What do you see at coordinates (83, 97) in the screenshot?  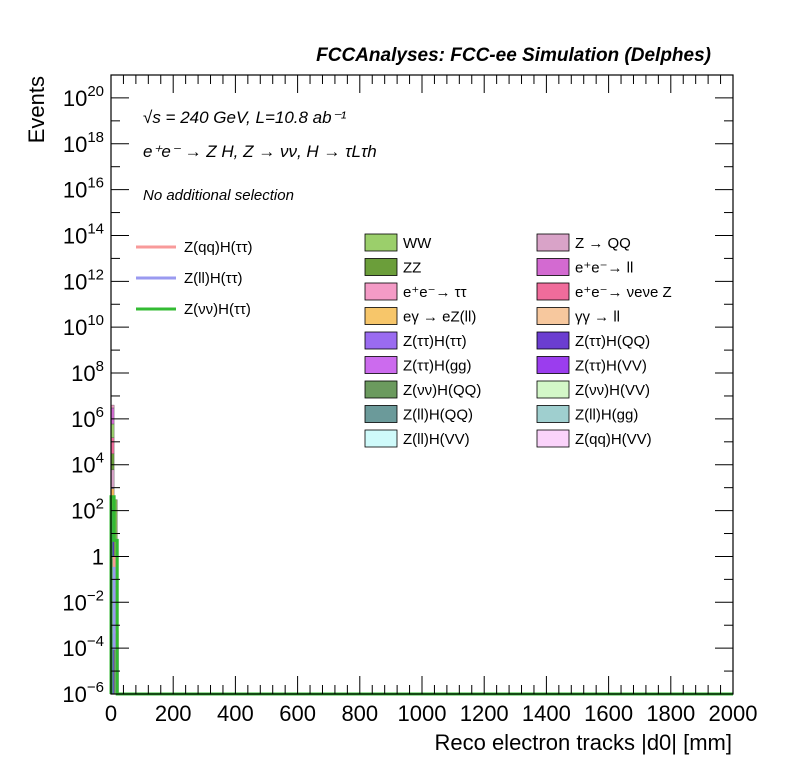 I see `y-tick-label-13: 10²⁰` at bounding box center [83, 97].